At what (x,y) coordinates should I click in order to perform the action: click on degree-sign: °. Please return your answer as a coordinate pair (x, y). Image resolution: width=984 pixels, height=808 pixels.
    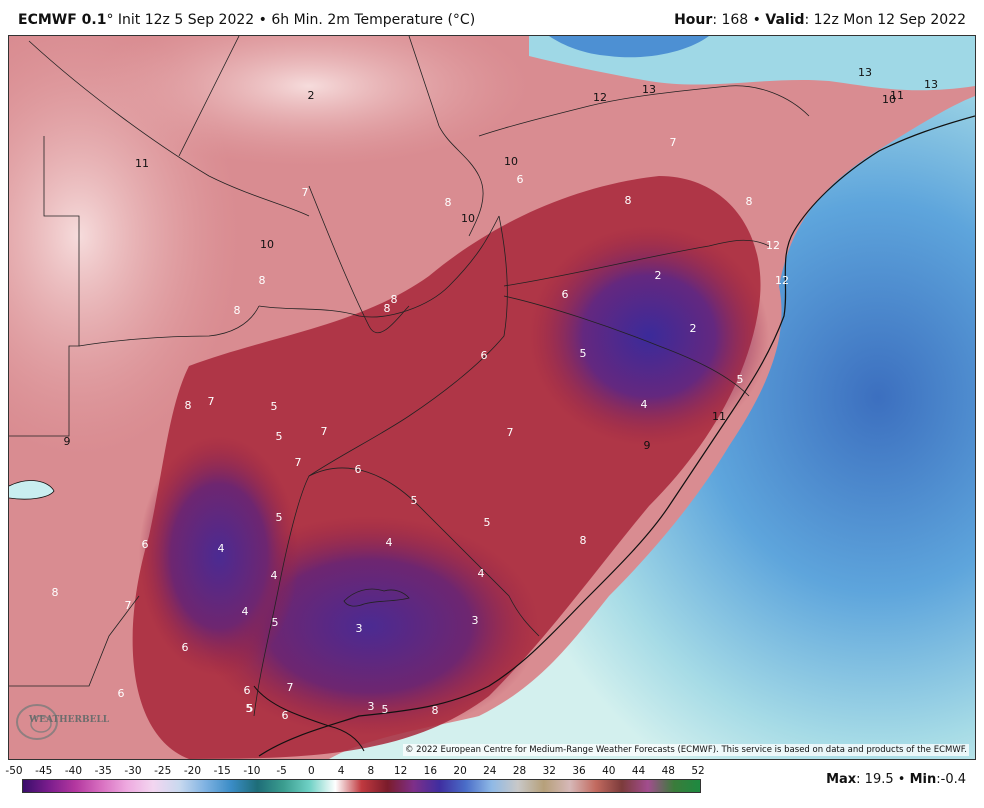
    Looking at the image, I should click on (110, 20).